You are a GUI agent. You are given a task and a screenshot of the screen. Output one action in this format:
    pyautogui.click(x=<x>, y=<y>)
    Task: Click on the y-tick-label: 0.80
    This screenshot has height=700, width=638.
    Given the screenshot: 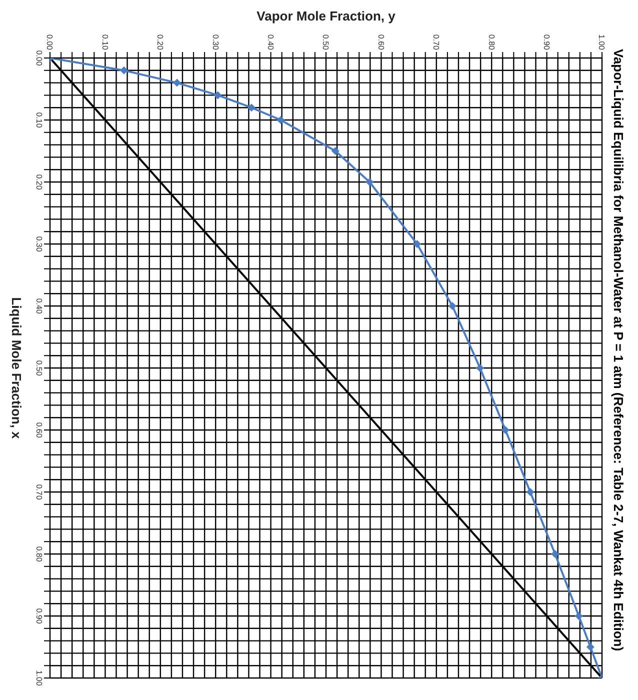 What is the action you would take?
    pyautogui.click(x=39, y=554)
    